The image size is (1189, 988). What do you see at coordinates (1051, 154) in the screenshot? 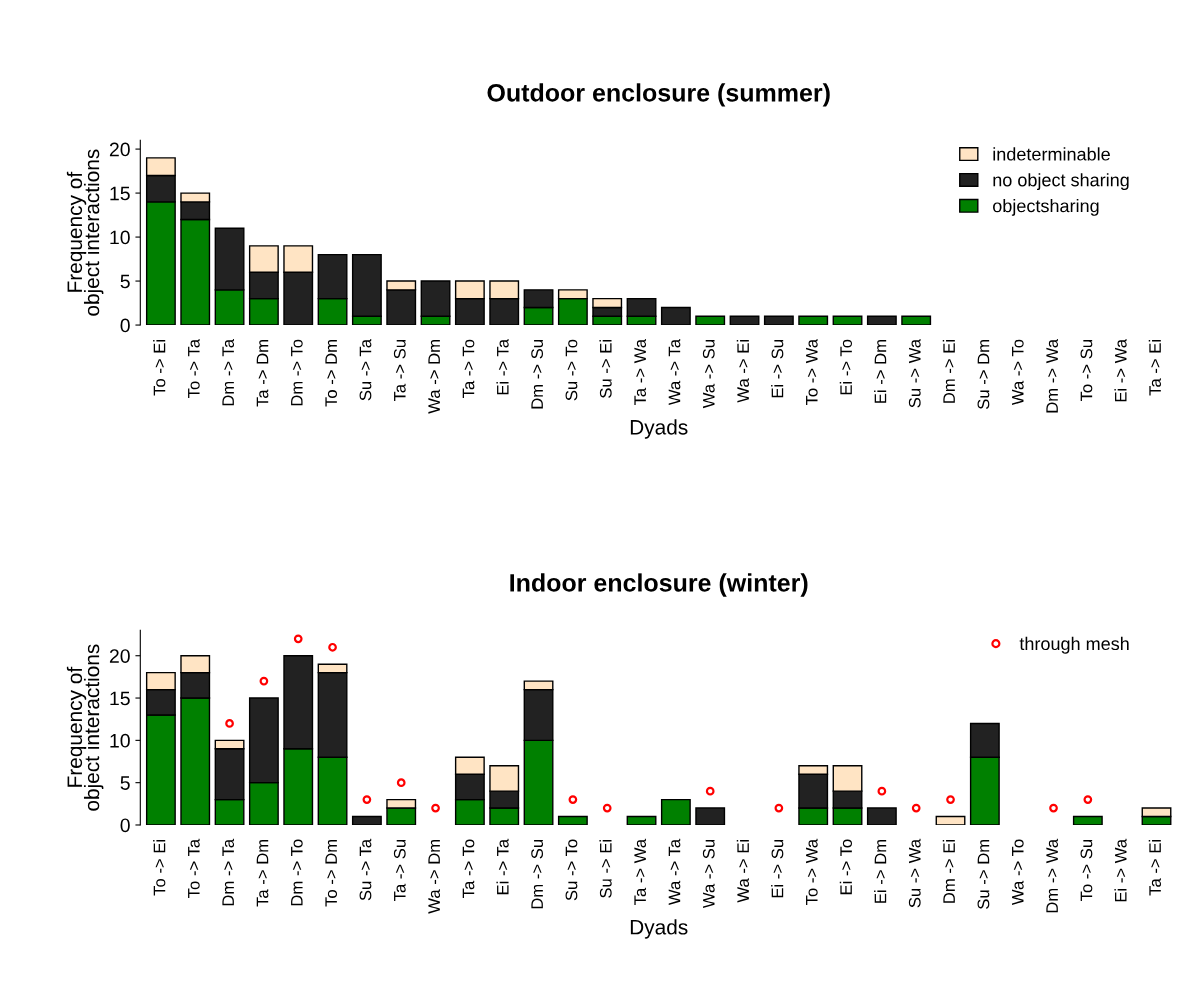
I see `legend-label: indeterminable` at bounding box center [1051, 154].